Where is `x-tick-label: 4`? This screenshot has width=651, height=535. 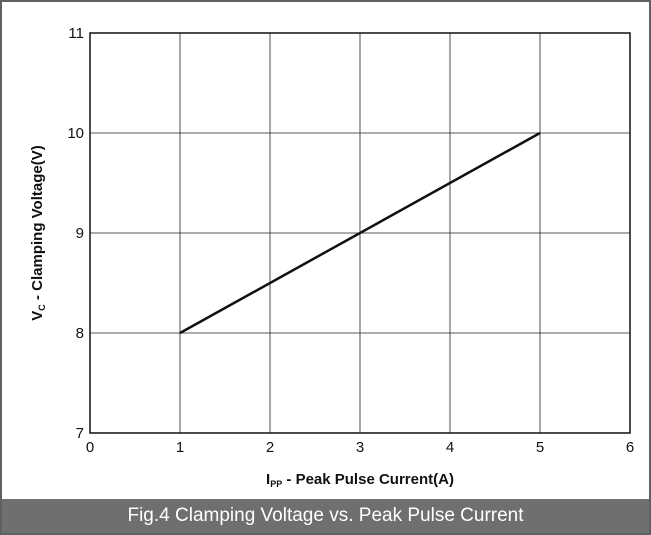
x-tick-label: 4 is located at coordinates (450, 447).